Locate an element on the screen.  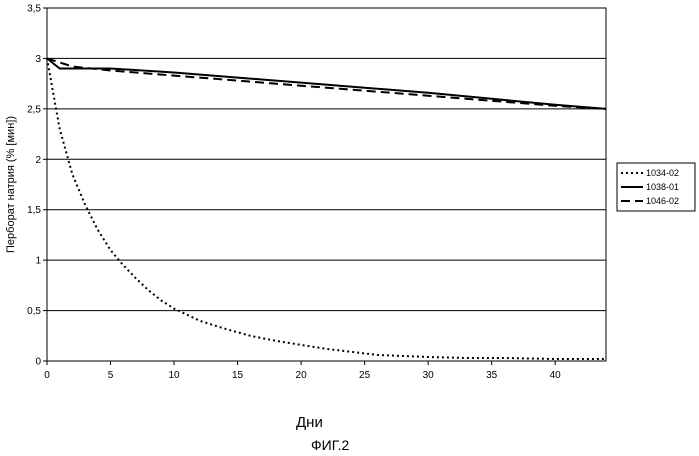
x-tick-label: 0 is located at coordinates (47, 375).